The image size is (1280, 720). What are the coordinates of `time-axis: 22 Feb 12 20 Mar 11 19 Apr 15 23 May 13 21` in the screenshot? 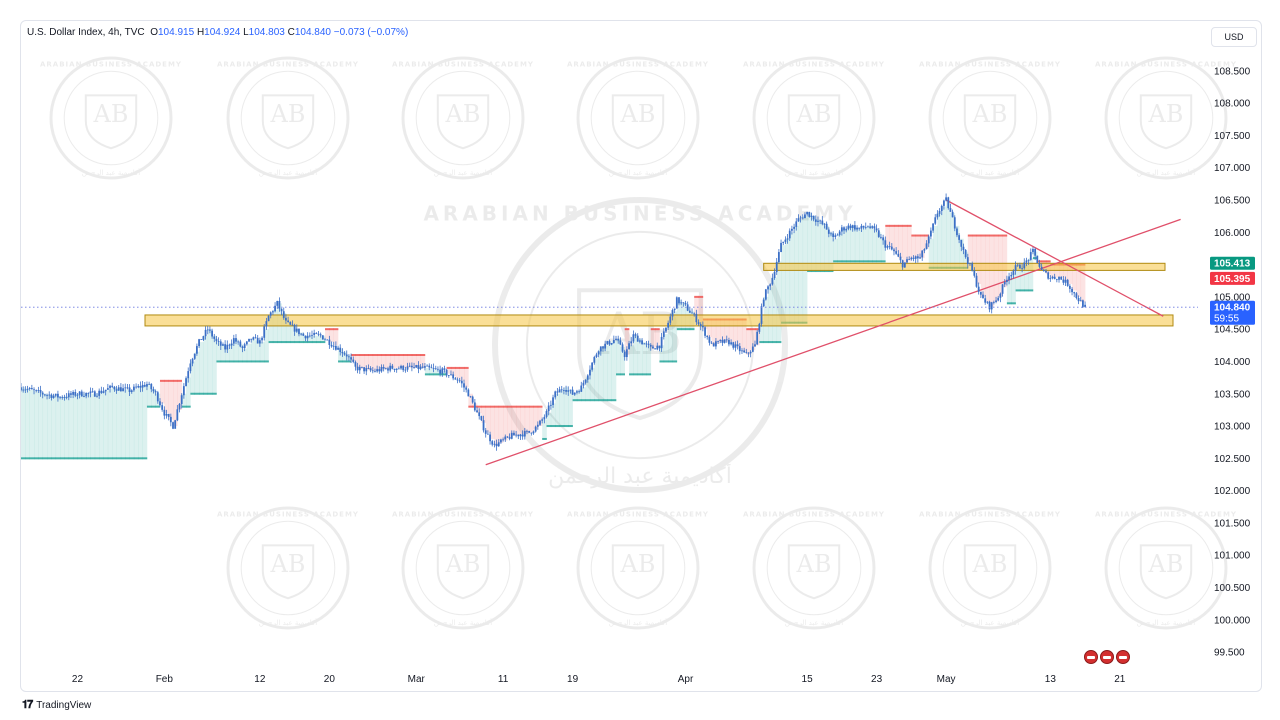 It's located at (599, 679).